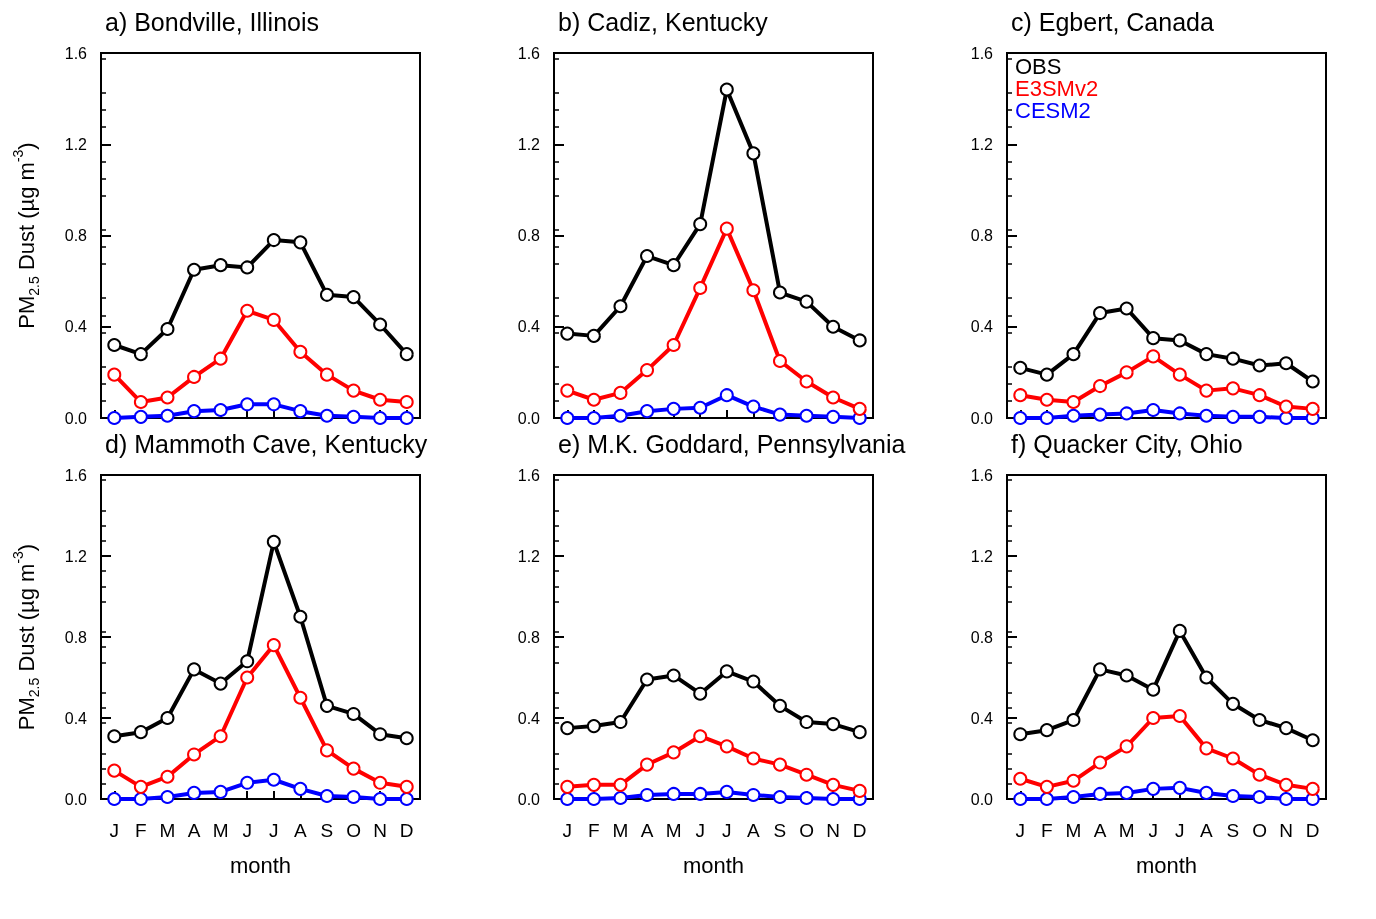 This screenshot has height=919, width=1376. Describe the element at coordinates (1112, 21) in the screenshot. I see `chart-title: c) Egbert, Canada` at that location.